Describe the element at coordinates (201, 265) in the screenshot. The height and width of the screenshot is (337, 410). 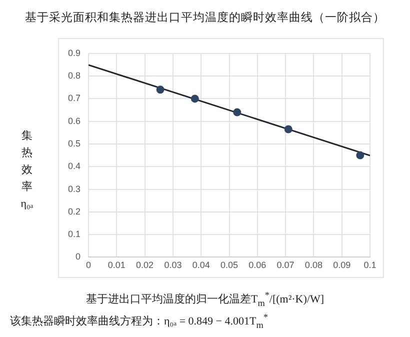
I see `x-tick-label: 0.04` at that location.